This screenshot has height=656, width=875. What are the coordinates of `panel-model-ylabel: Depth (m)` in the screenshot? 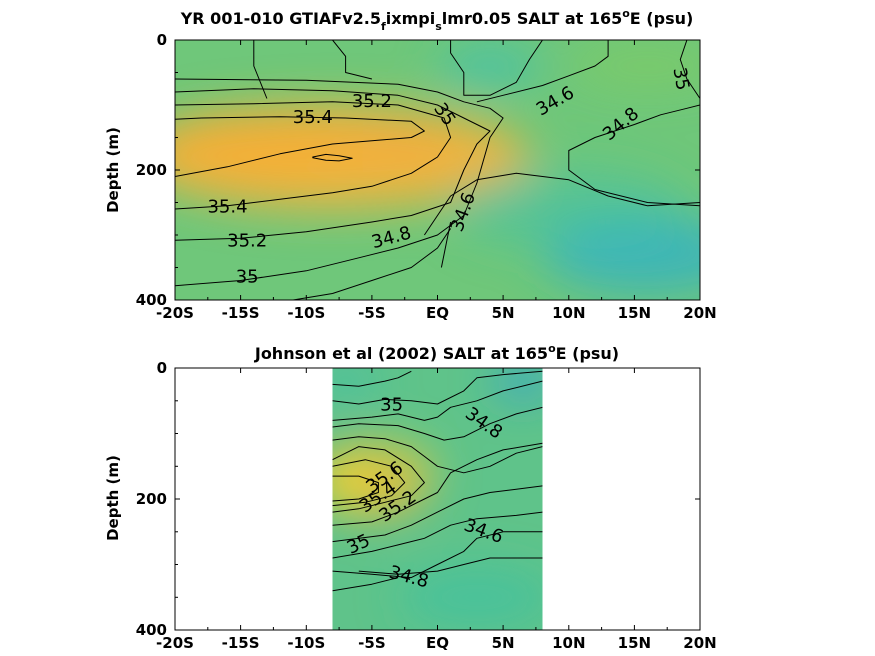 It's located at (113, 170).